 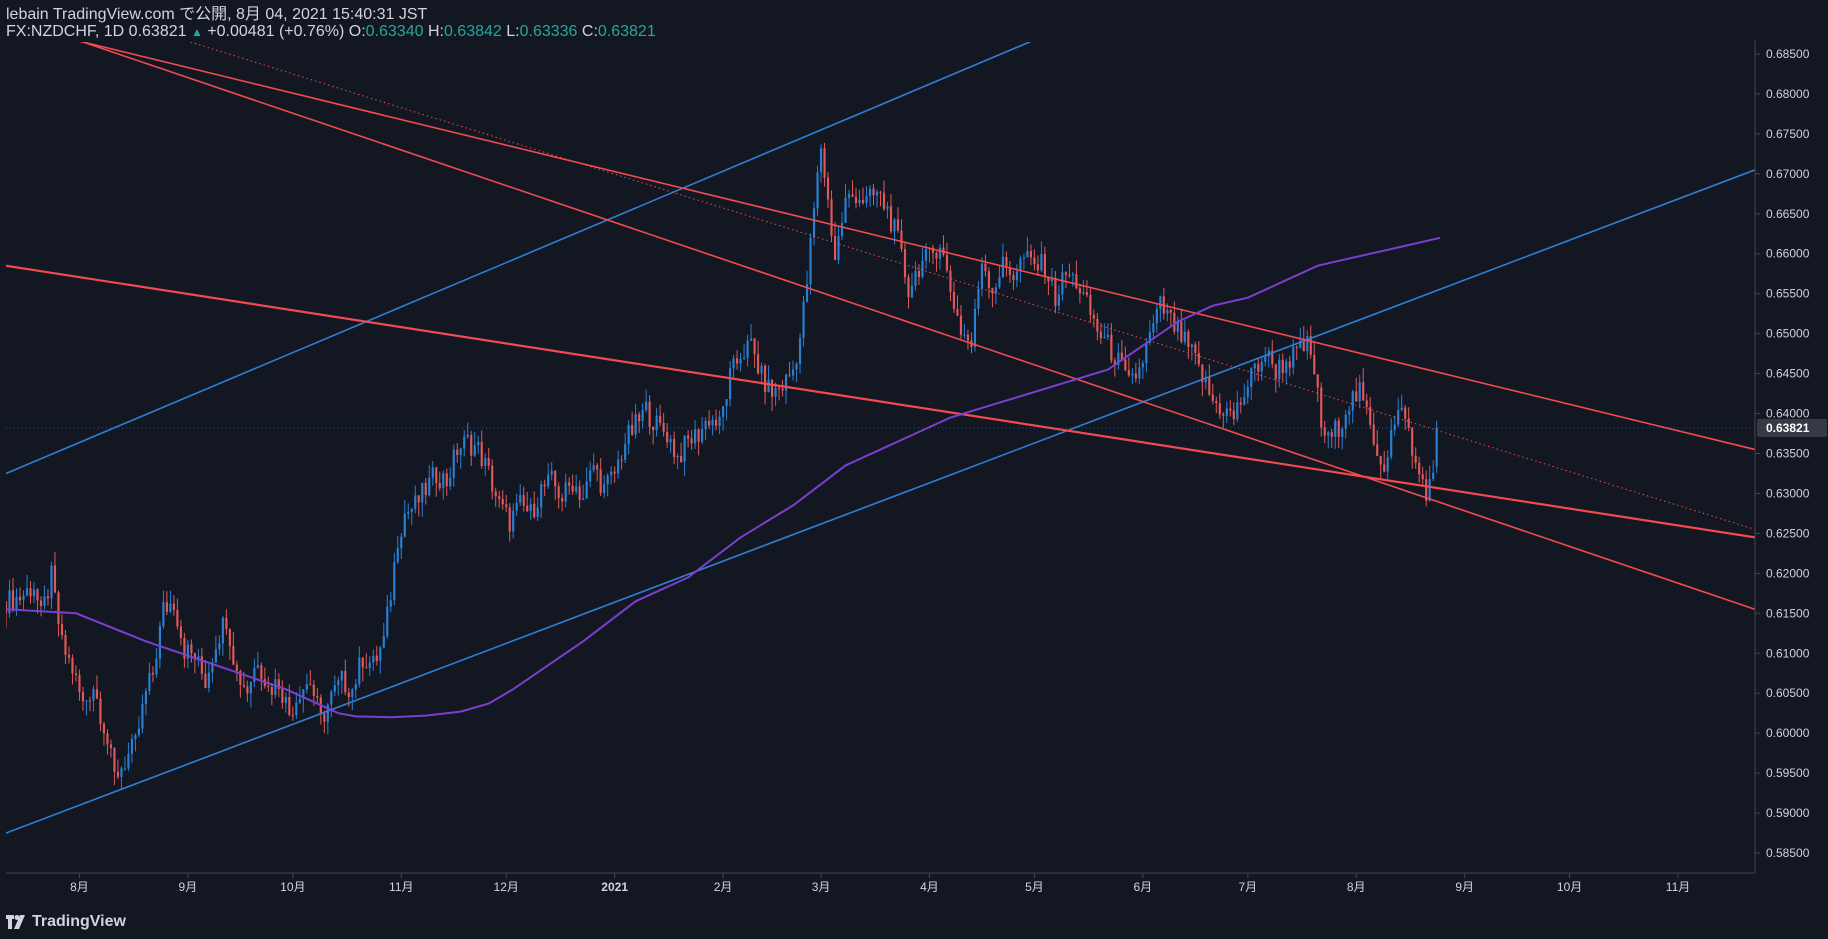 I want to click on price-tick-label: 0.63000, so click(x=1788, y=493).